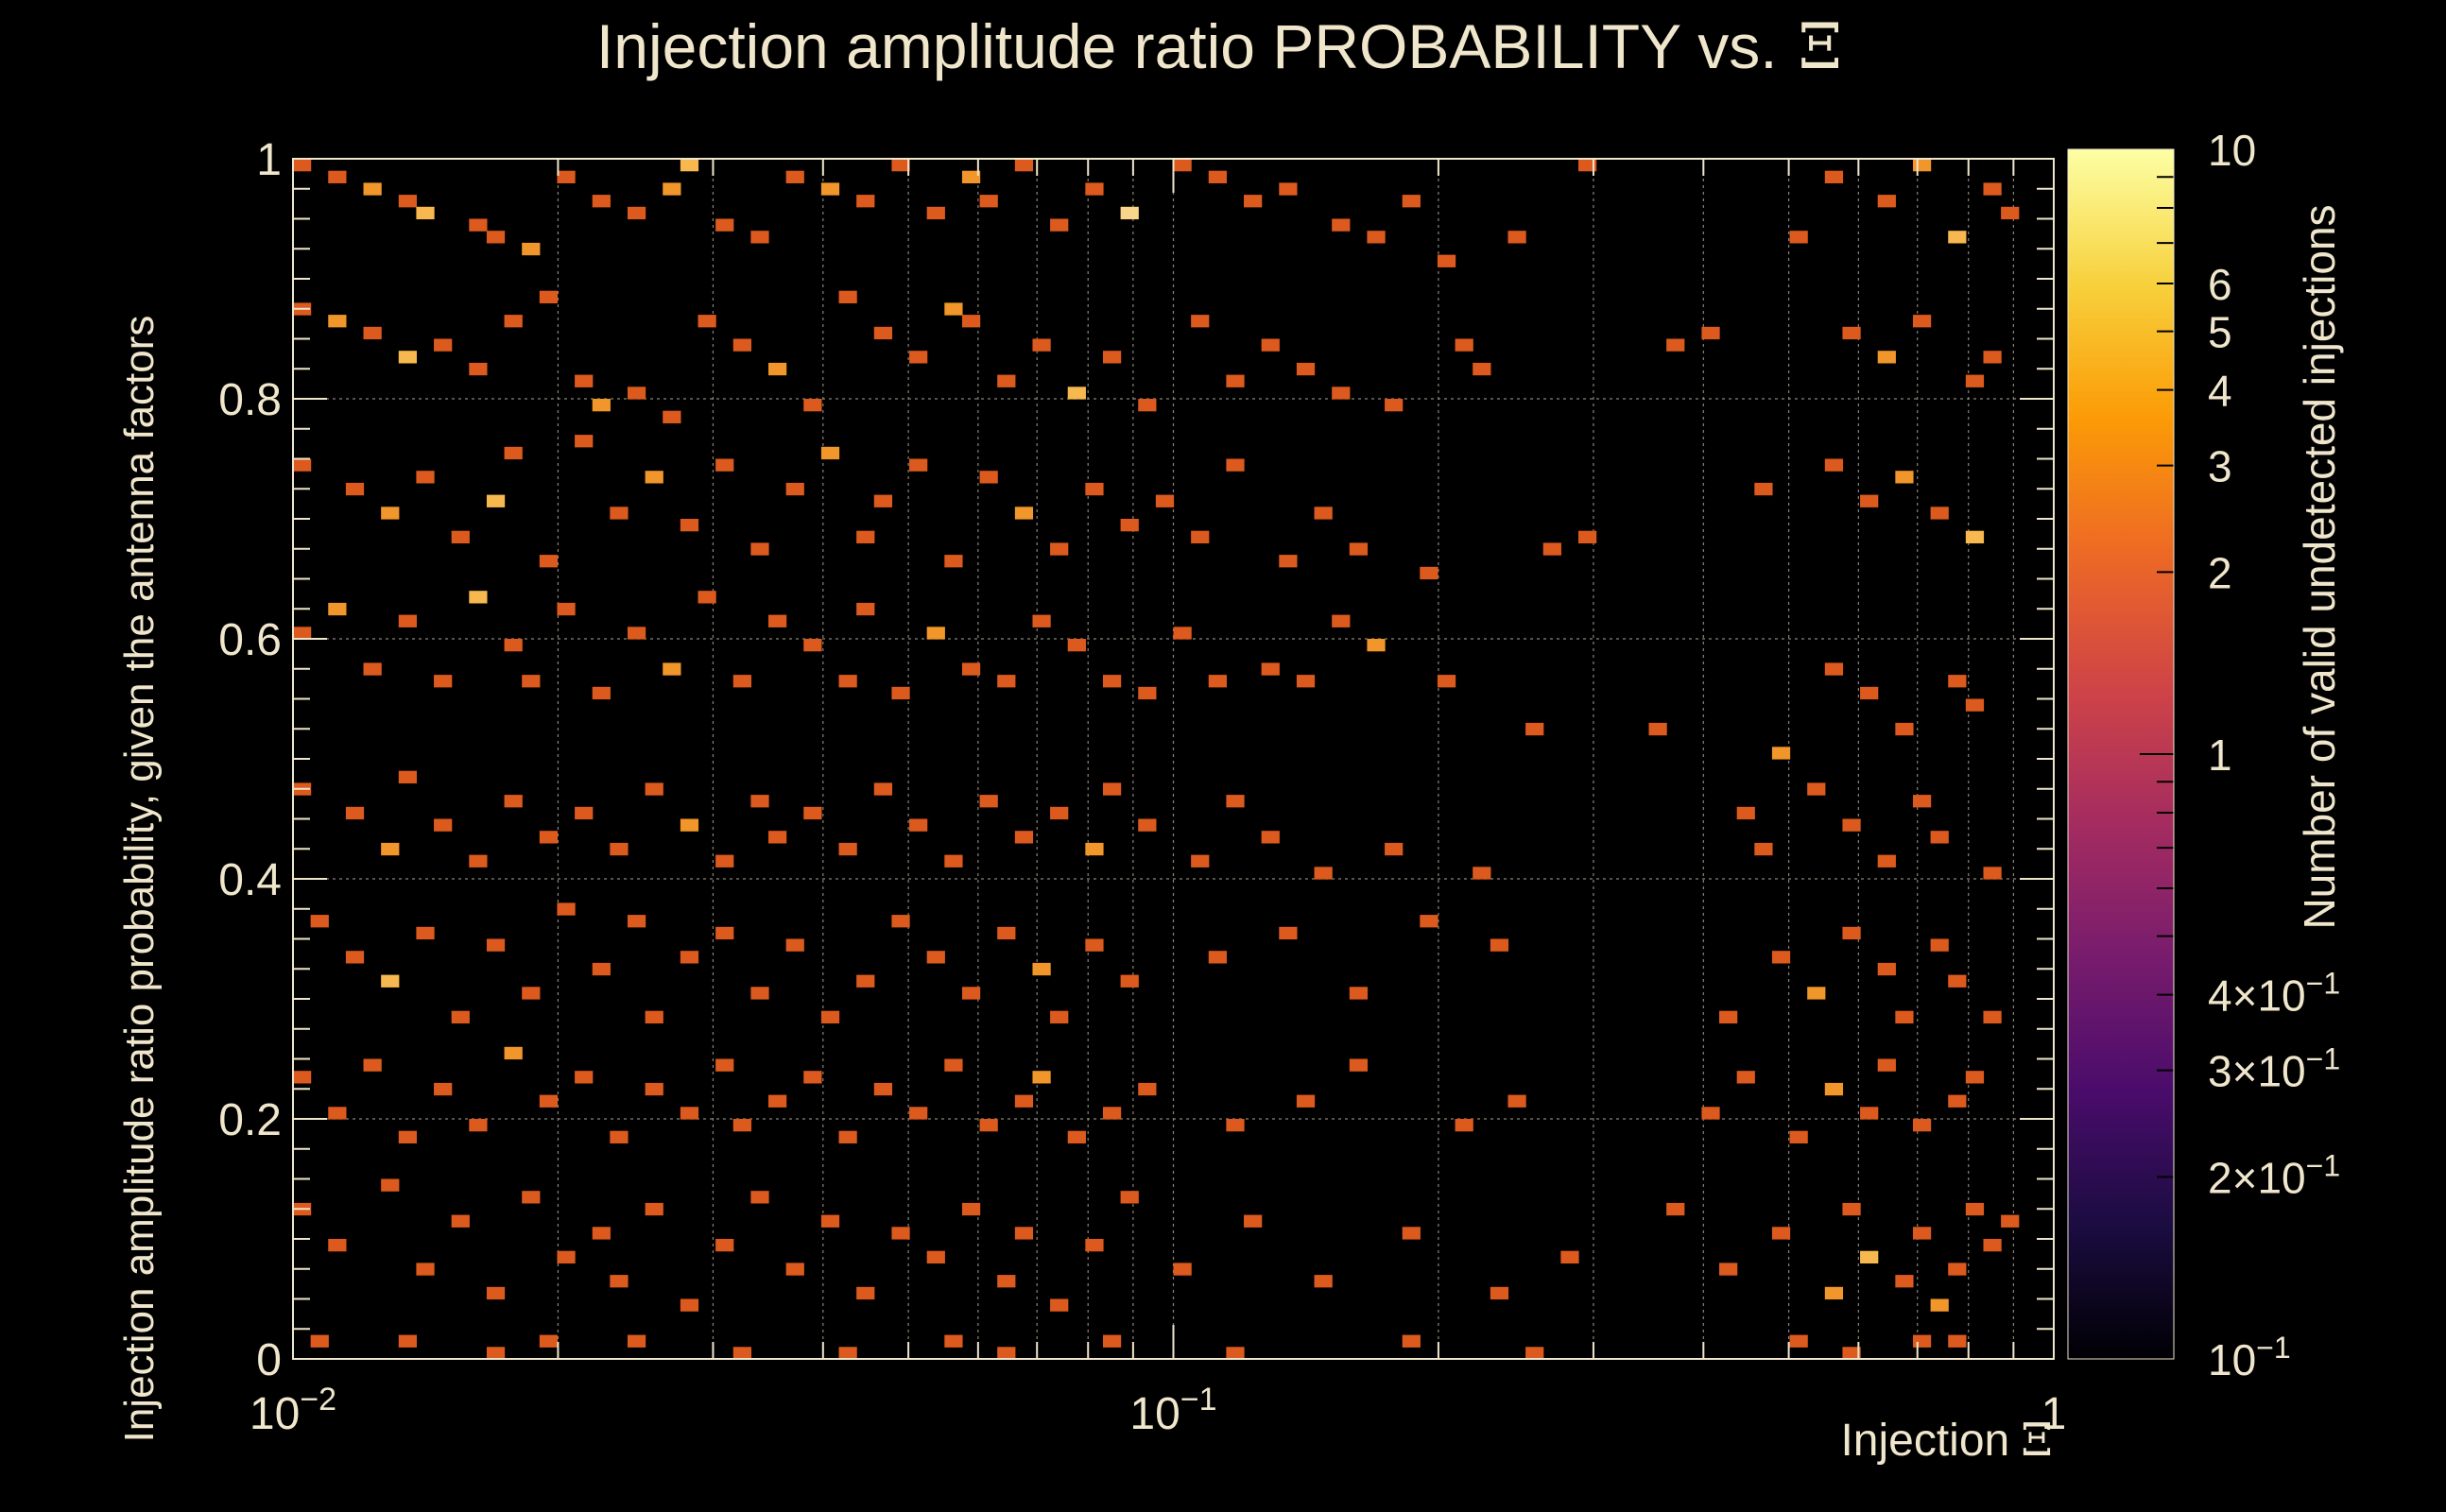  Describe the element at coordinates (2274, 1069) in the screenshot. I see `colorbar-tick-label: 3×10⁻¹` at that location.